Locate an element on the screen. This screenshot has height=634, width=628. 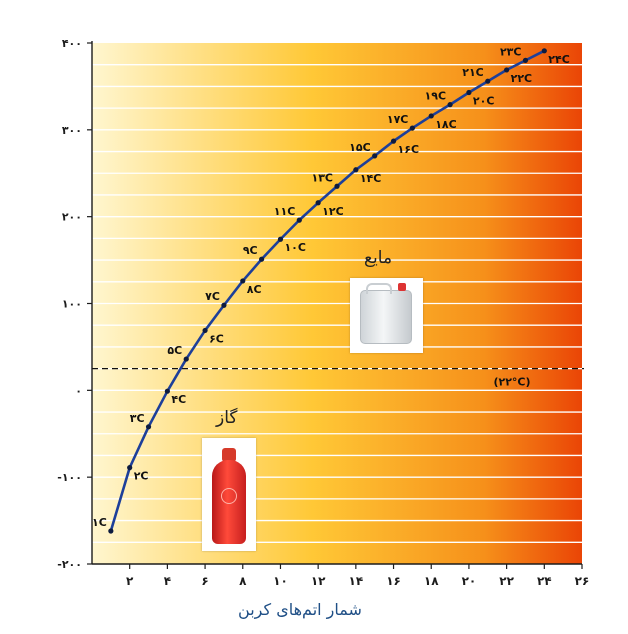
y-tick-label: ۱۰۰ is located at coordinates (72, 304).